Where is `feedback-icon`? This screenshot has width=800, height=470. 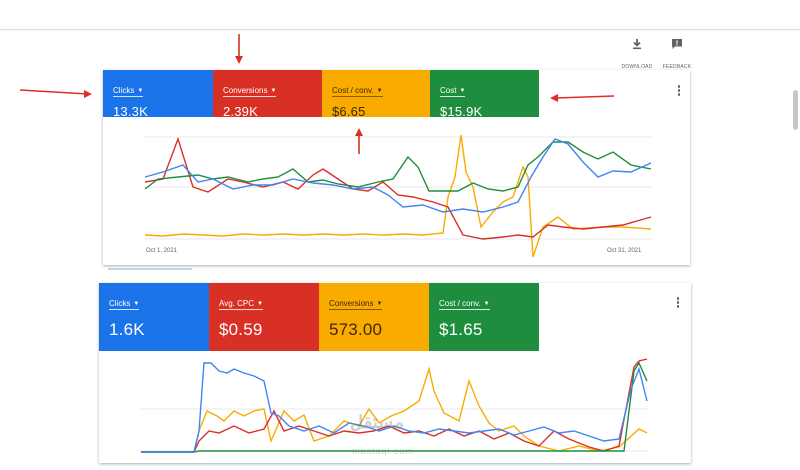
feedback-icon is located at coordinates (677, 44).